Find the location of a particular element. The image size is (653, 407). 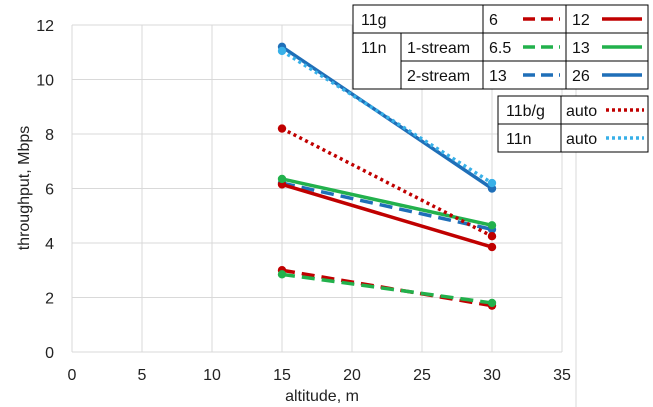

y-tick-label: 12 is located at coordinates (45, 26).